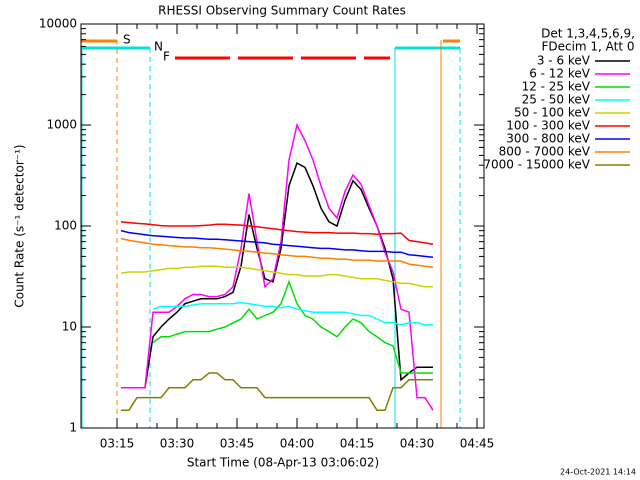  Describe the element at coordinates (158, 47) in the screenshot. I see `flag-label: N` at that location.